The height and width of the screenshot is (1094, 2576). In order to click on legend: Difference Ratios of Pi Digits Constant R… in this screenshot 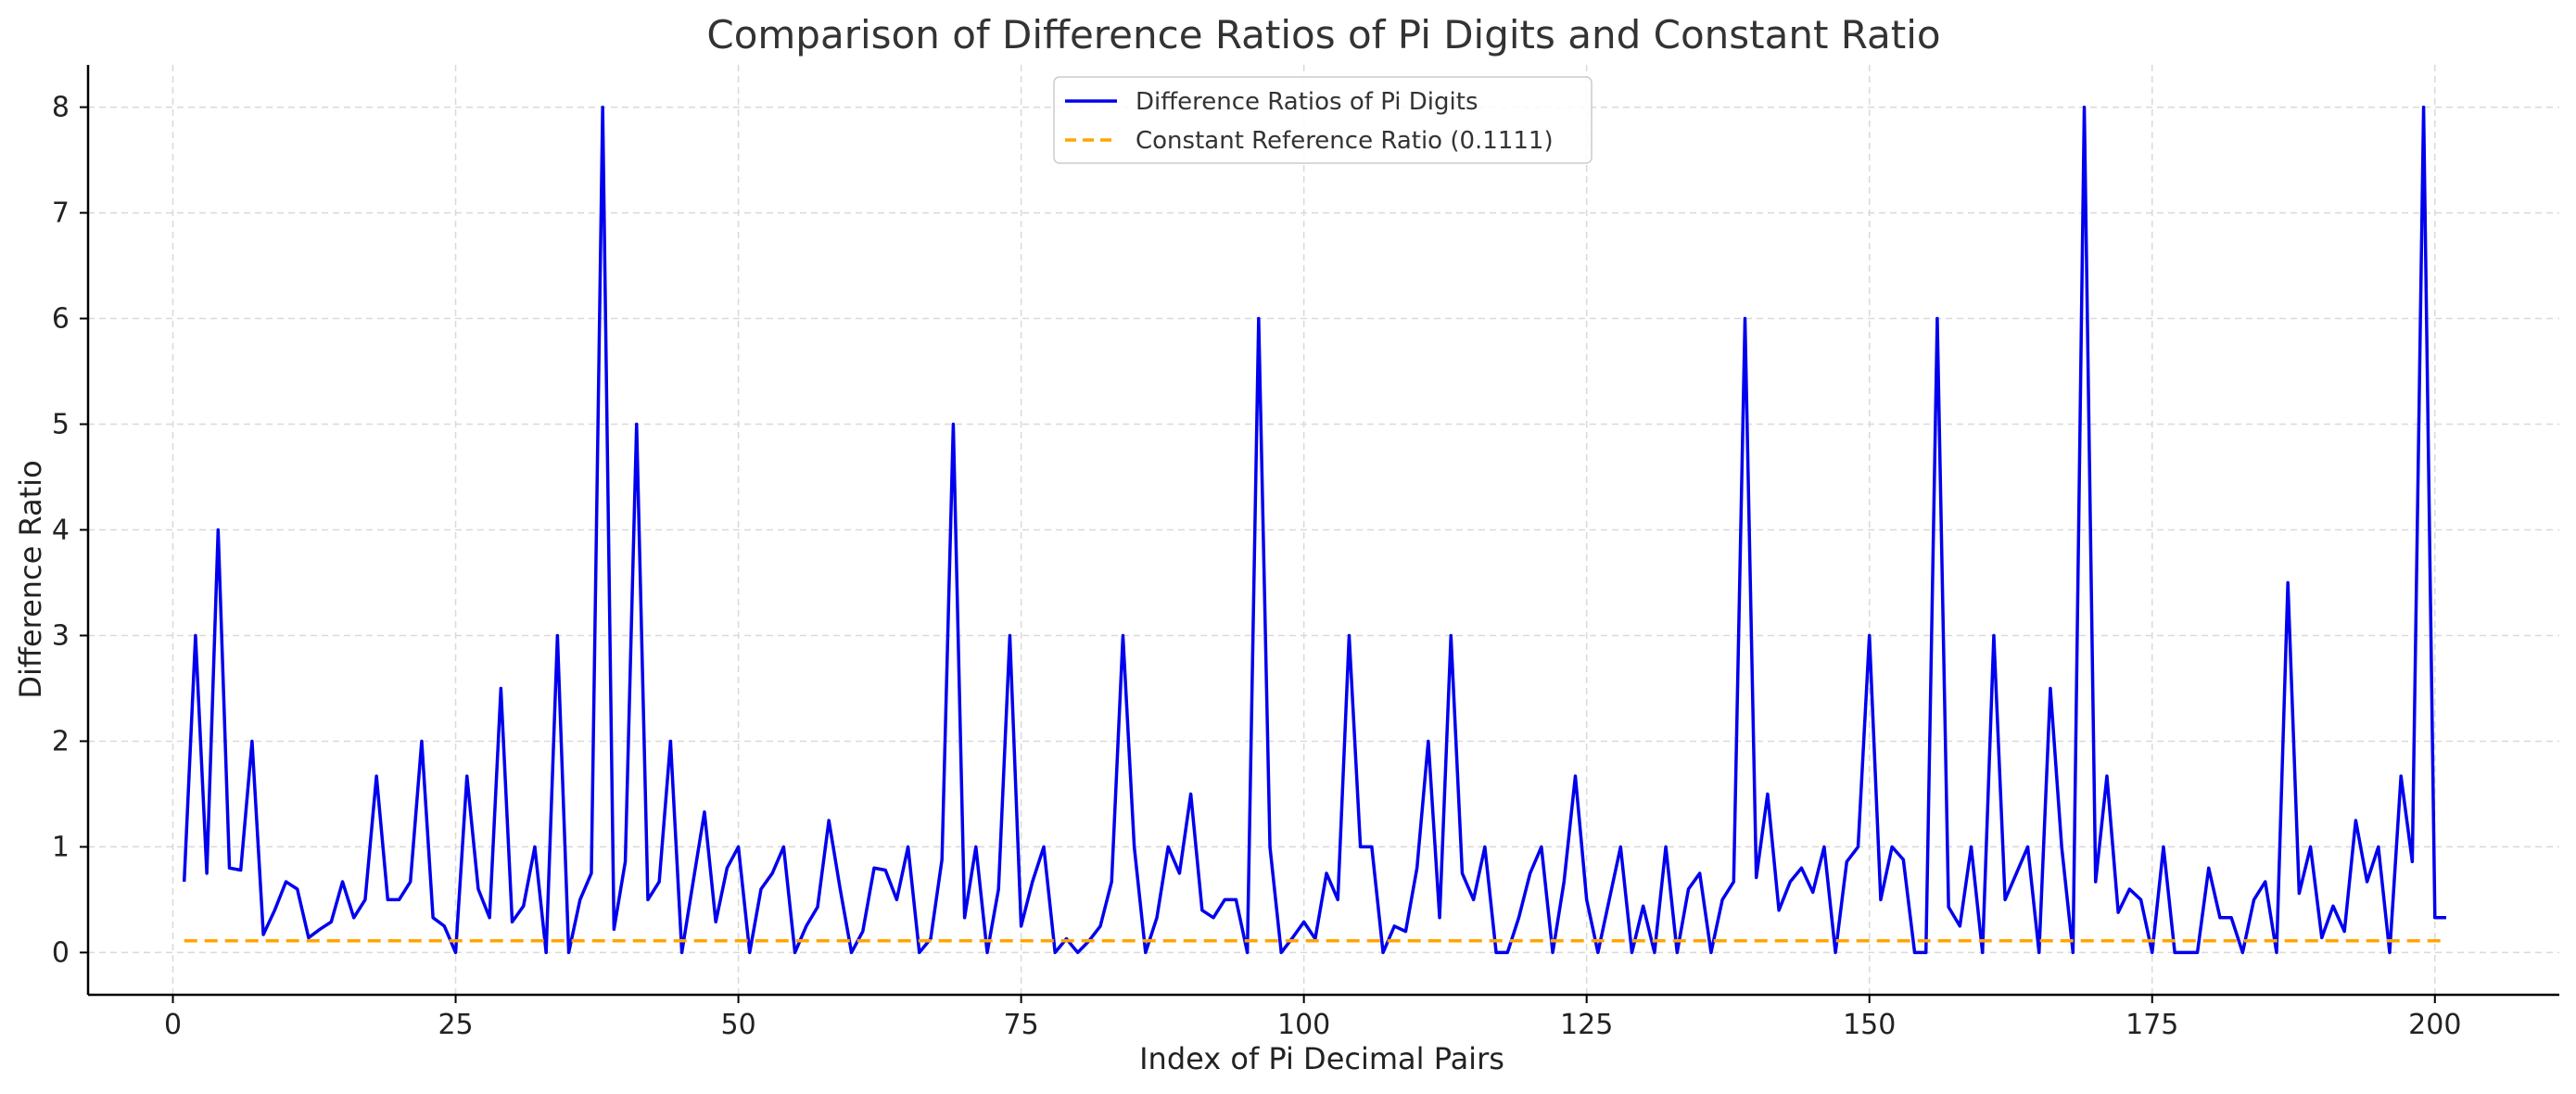, I will do `click(1323, 120)`.